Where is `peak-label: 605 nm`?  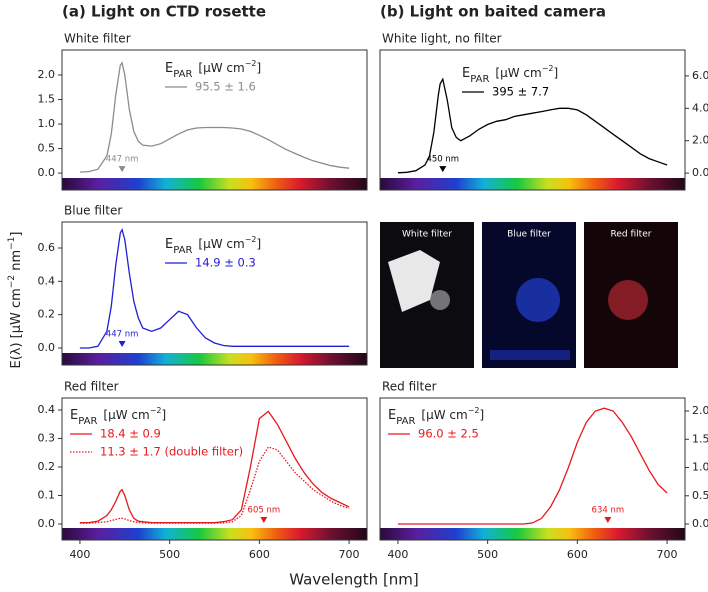
peak-label: 605 nm is located at coordinates (264, 511).